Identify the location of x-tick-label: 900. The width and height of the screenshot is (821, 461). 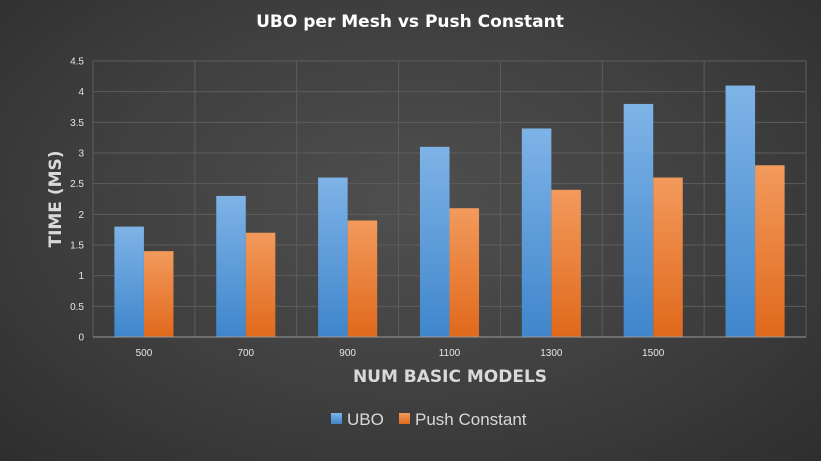
(347, 353).